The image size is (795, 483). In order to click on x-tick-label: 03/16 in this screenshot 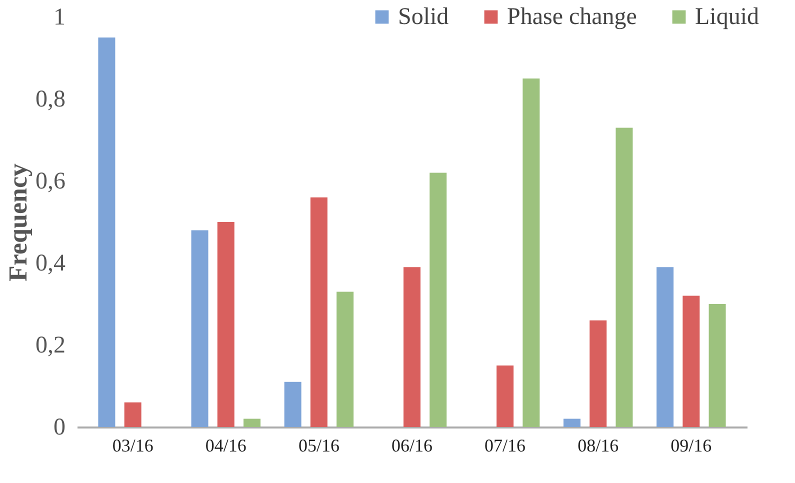, I will do `click(133, 446)`.